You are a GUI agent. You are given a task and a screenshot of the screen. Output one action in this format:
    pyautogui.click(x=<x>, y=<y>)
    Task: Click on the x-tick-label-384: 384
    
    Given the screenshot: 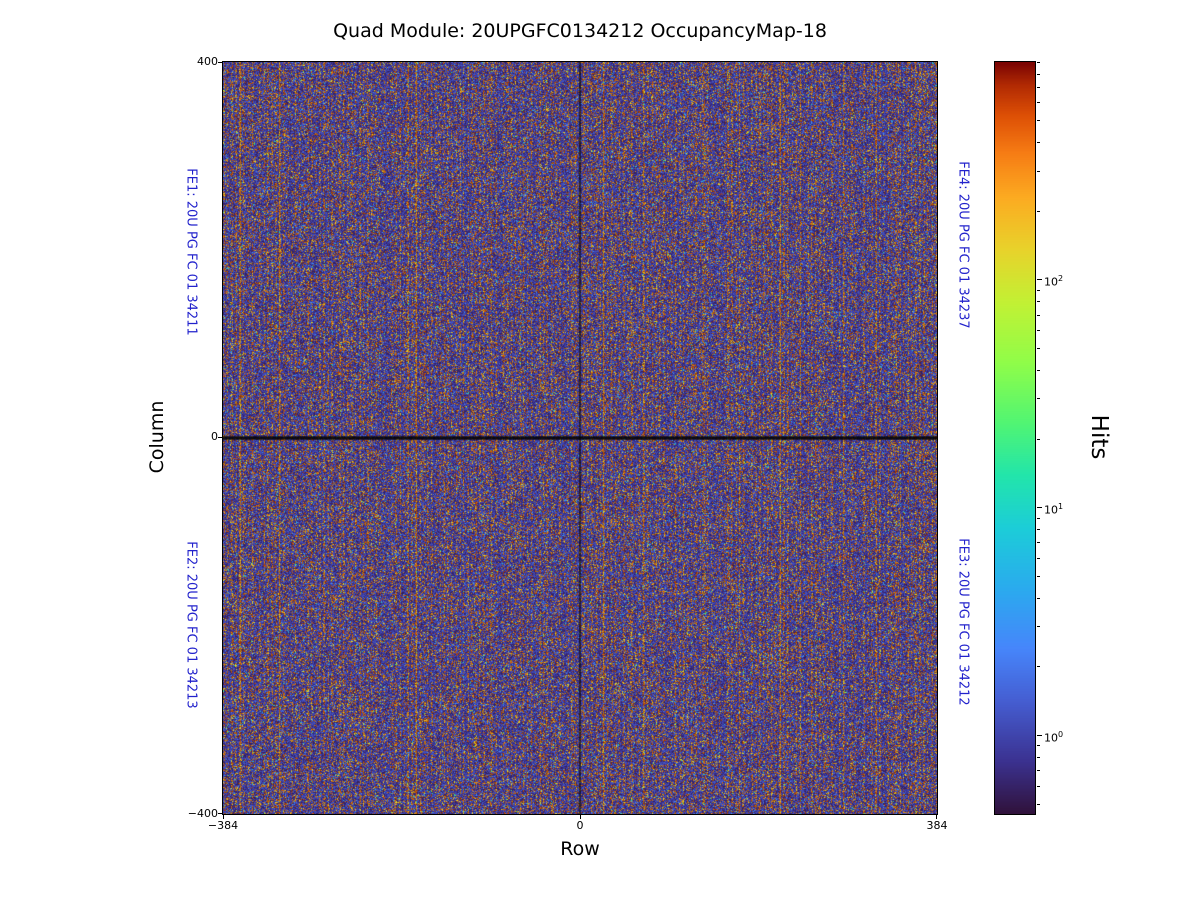 What is the action you would take?
    pyautogui.click(x=937, y=825)
    